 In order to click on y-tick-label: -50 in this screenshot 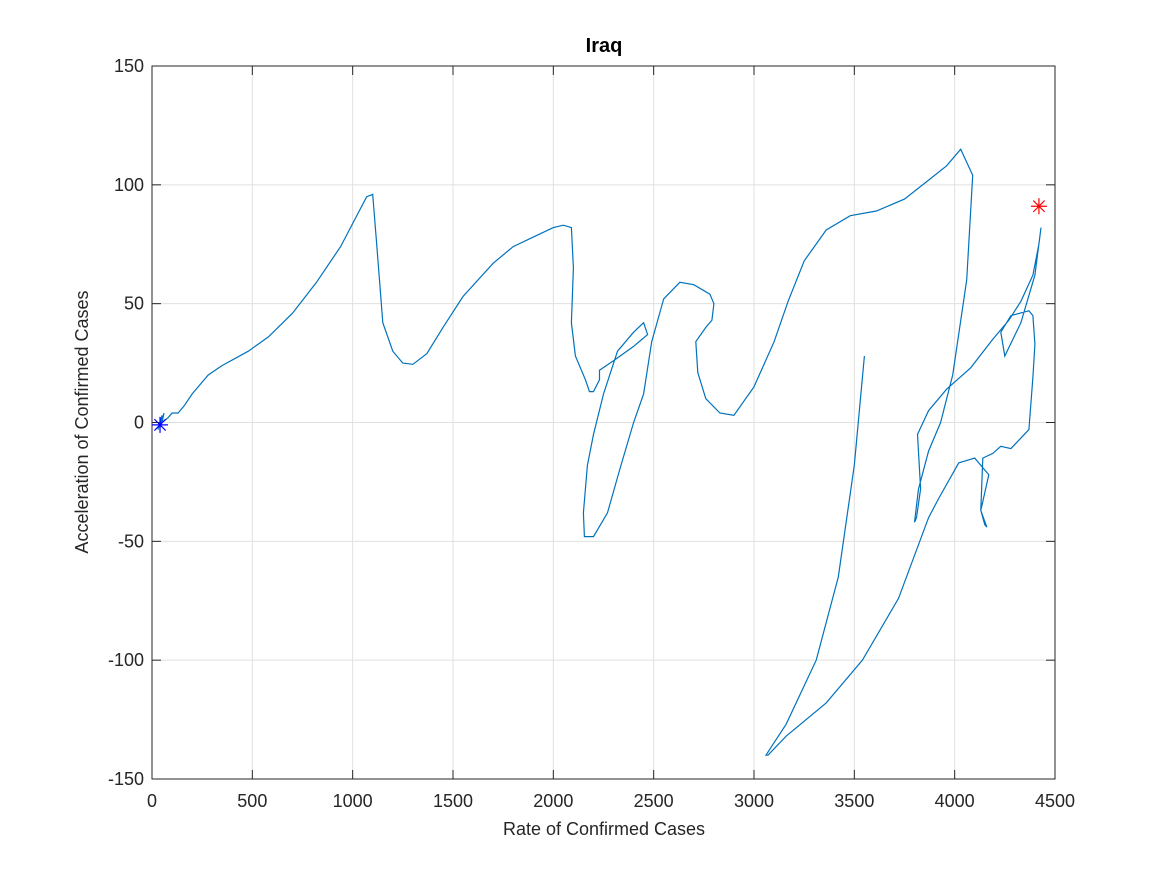, I will do `click(131, 541)`.